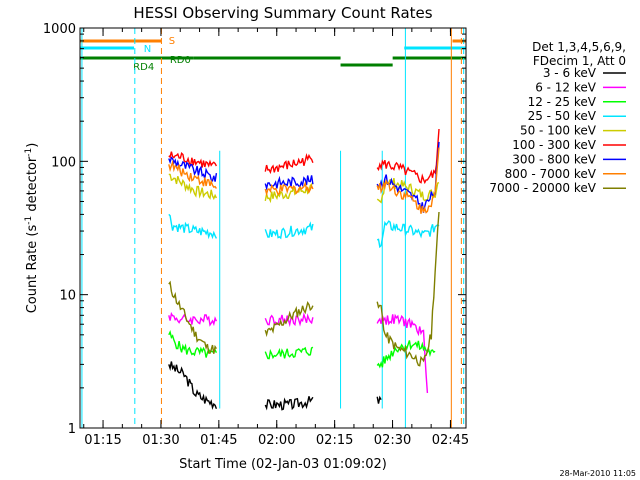 The height and width of the screenshot is (480, 640). What do you see at coordinates (562, 116) in the screenshot?
I see `legend-entry-label: 25 - 50 keV` at bounding box center [562, 116].